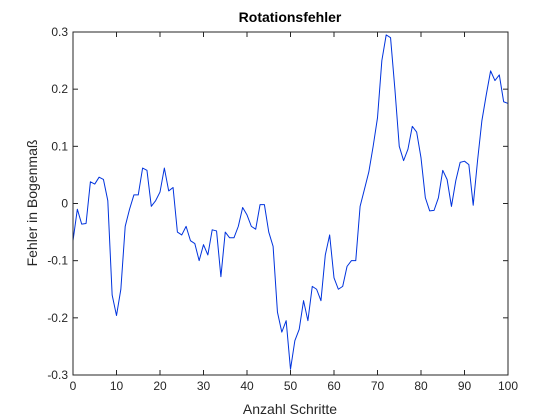 The image size is (560, 420). I want to click on x-tick-label: 90, so click(465, 386).